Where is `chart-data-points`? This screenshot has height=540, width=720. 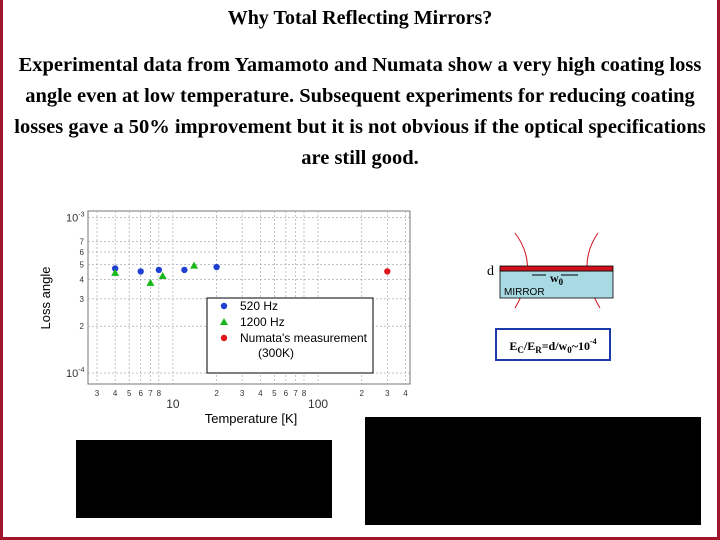 chart-data-points is located at coordinates (251, 273).